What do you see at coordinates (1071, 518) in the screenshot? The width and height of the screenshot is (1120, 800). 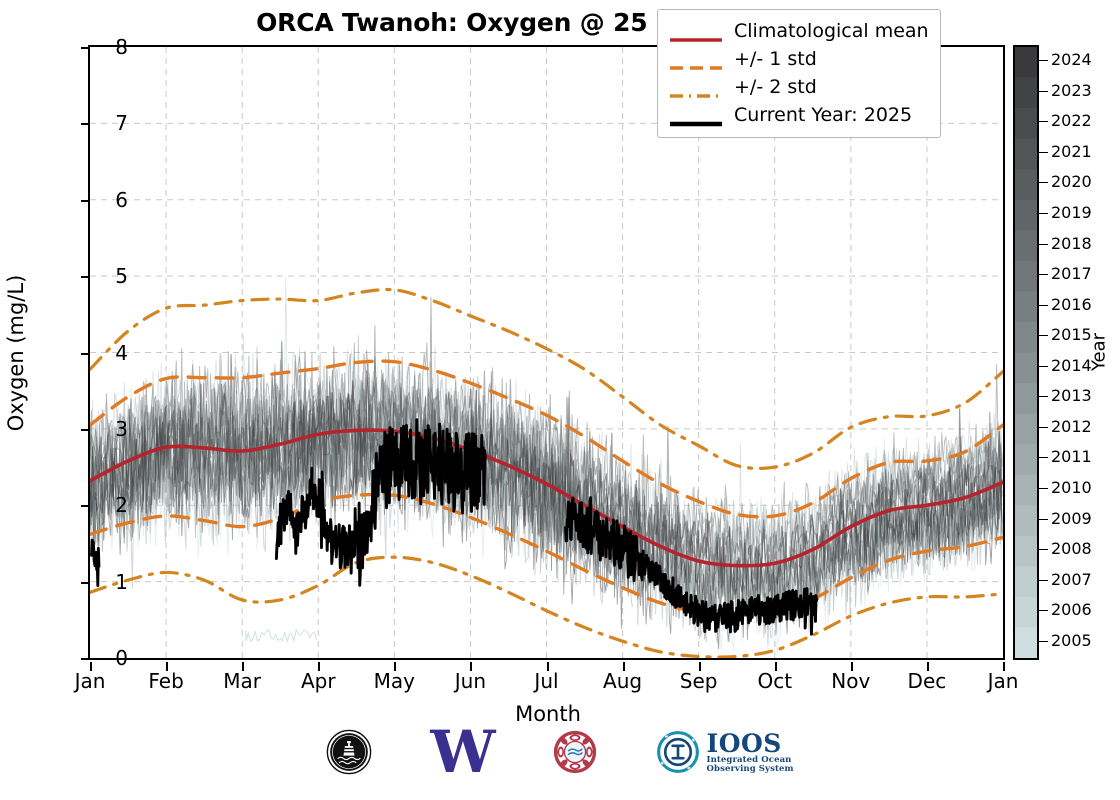 I see `colorbar-tick-label: 2009` at bounding box center [1071, 518].